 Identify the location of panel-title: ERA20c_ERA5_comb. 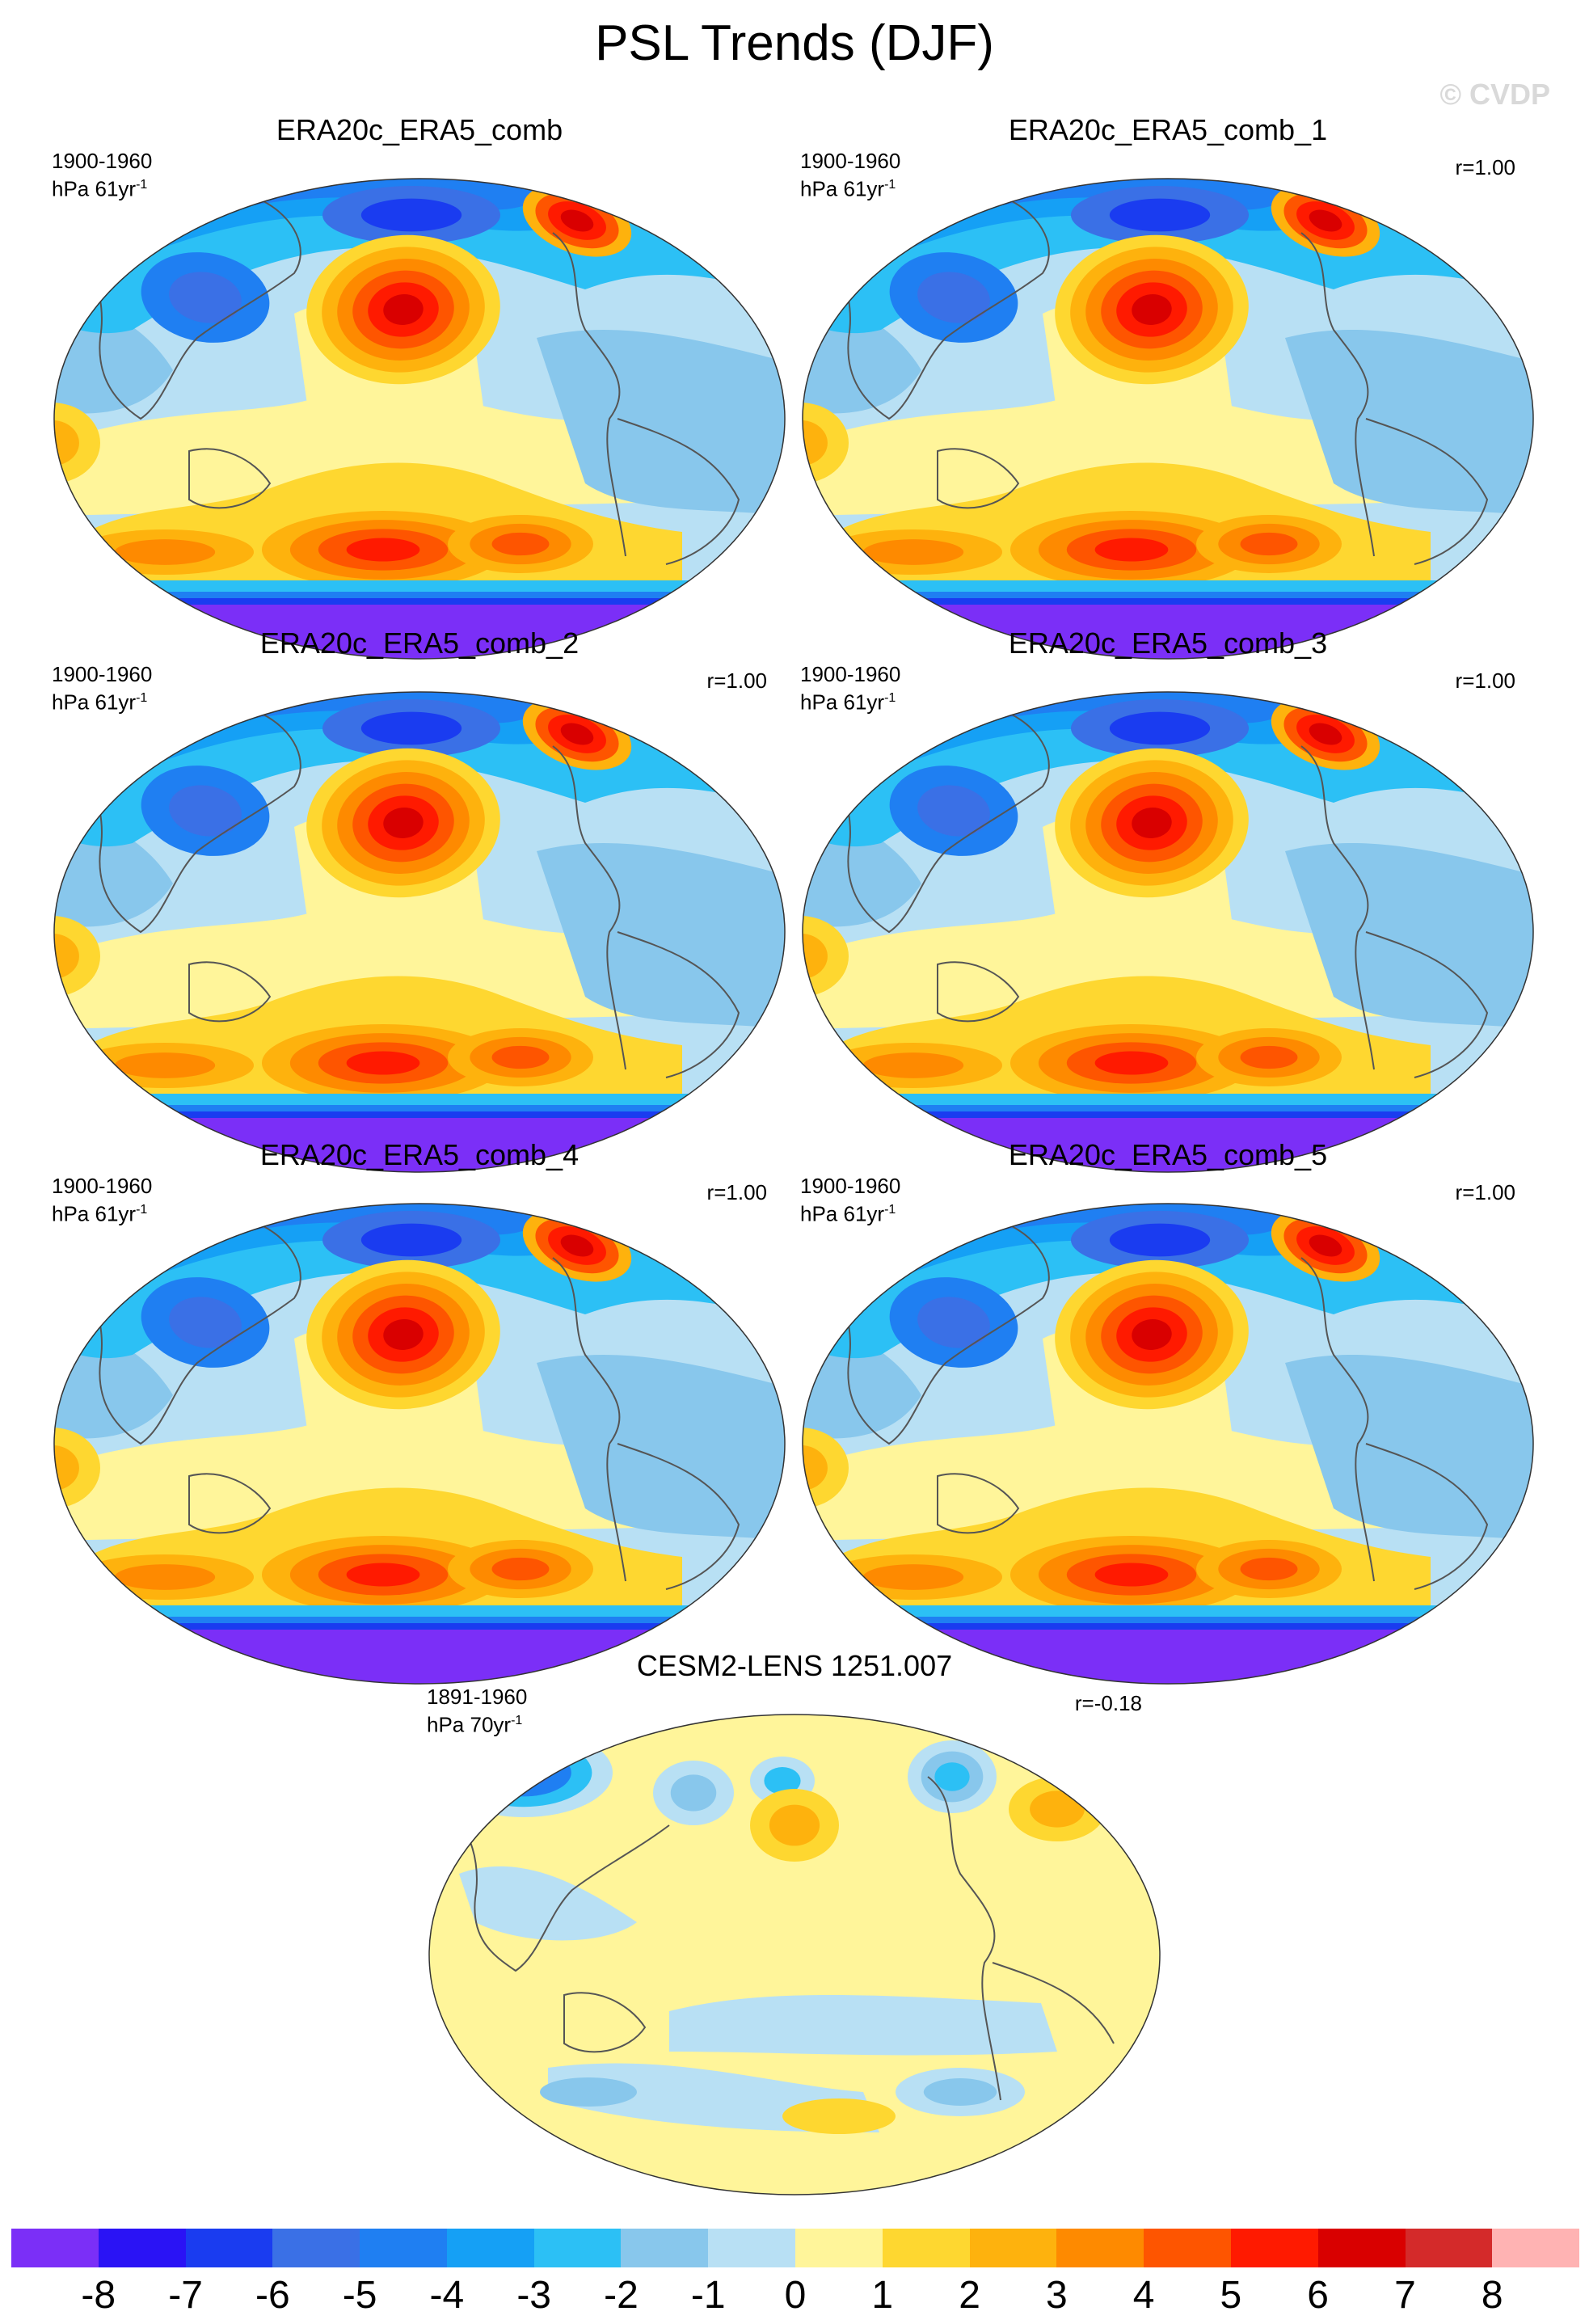
(420, 129).